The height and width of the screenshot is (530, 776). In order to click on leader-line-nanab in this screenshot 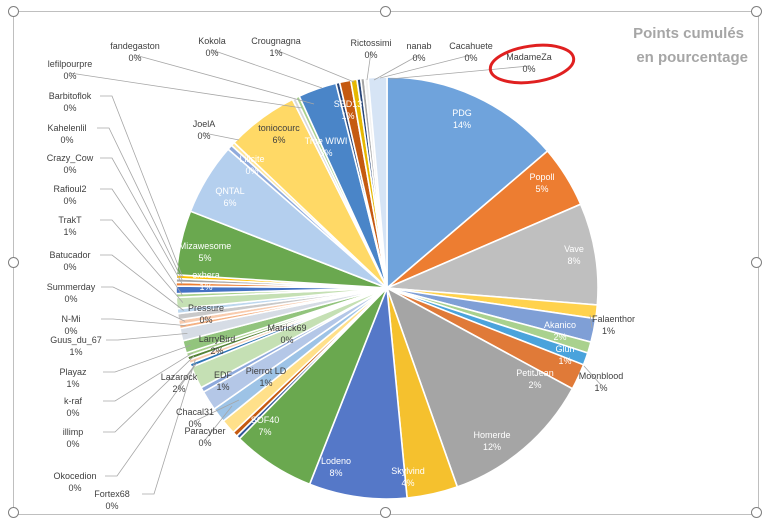, I will do `click(396, 67)`.